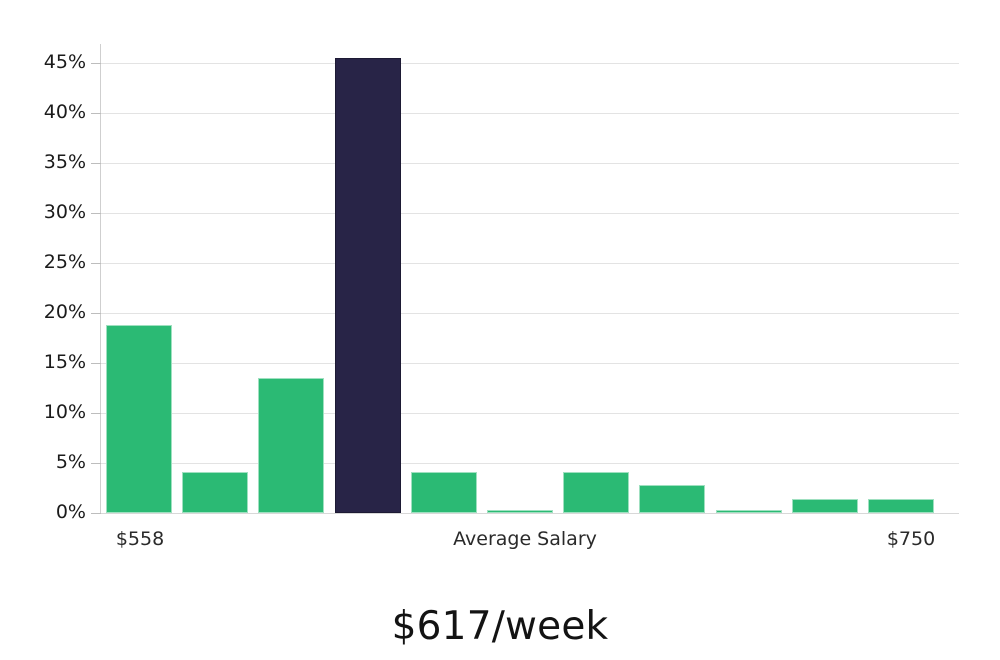  What do you see at coordinates (368, 285) in the screenshot?
I see `bar-highlighted` at bounding box center [368, 285].